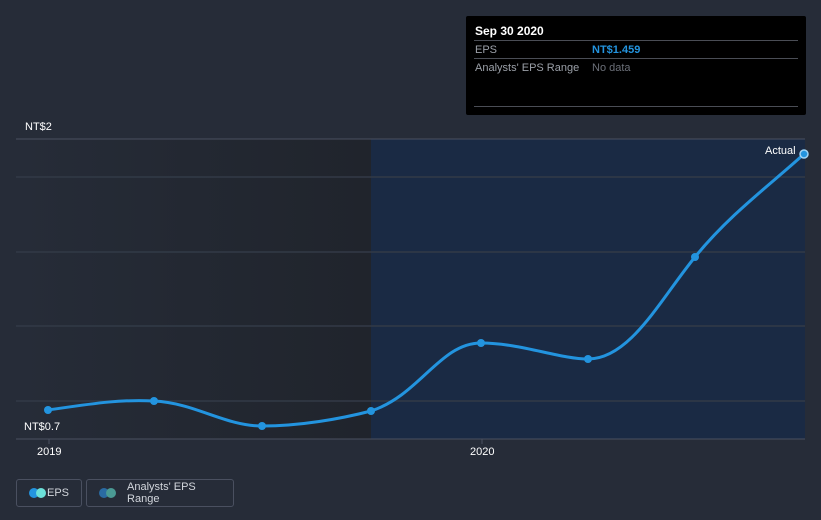 The height and width of the screenshot is (520, 821). Describe the element at coordinates (636, 106) in the screenshot. I see `tooltip-divider` at that location.